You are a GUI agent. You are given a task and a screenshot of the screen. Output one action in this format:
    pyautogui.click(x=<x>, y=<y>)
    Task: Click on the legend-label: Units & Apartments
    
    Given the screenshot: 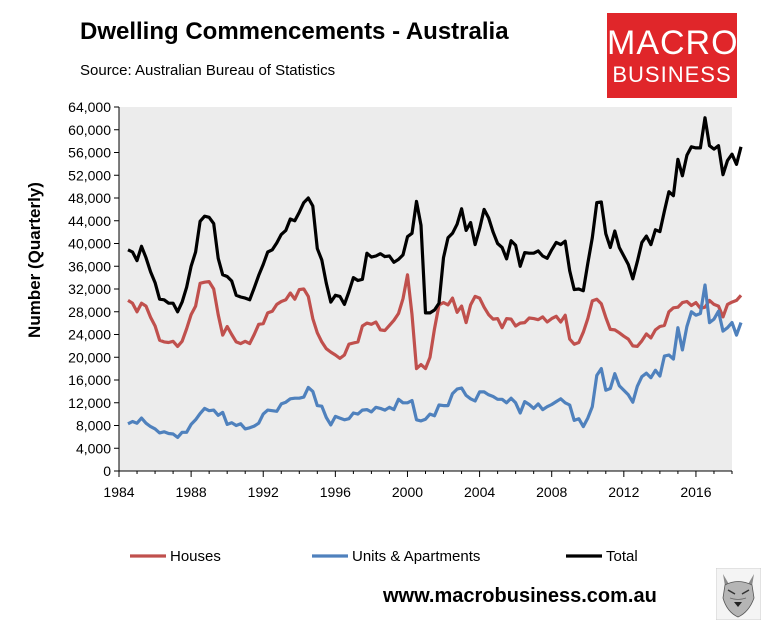 What is the action you would take?
    pyautogui.click(x=416, y=556)
    